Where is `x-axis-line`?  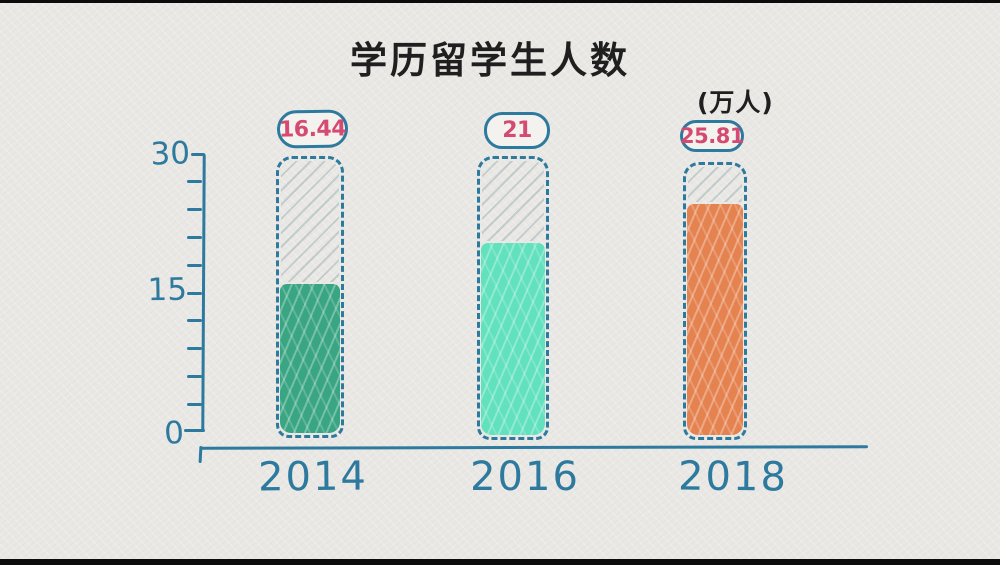 x-axis-line is located at coordinates (534, 447).